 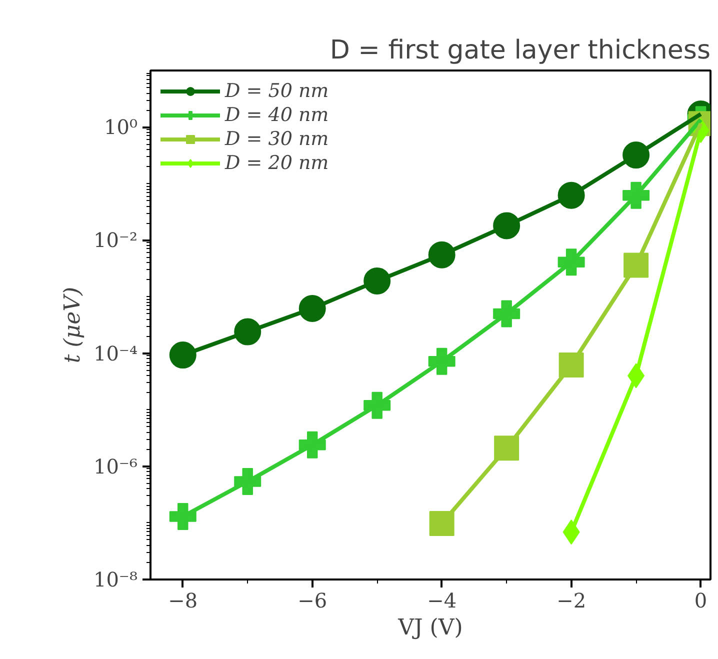 I want to click on x-tick-label: 0, so click(x=701, y=600).